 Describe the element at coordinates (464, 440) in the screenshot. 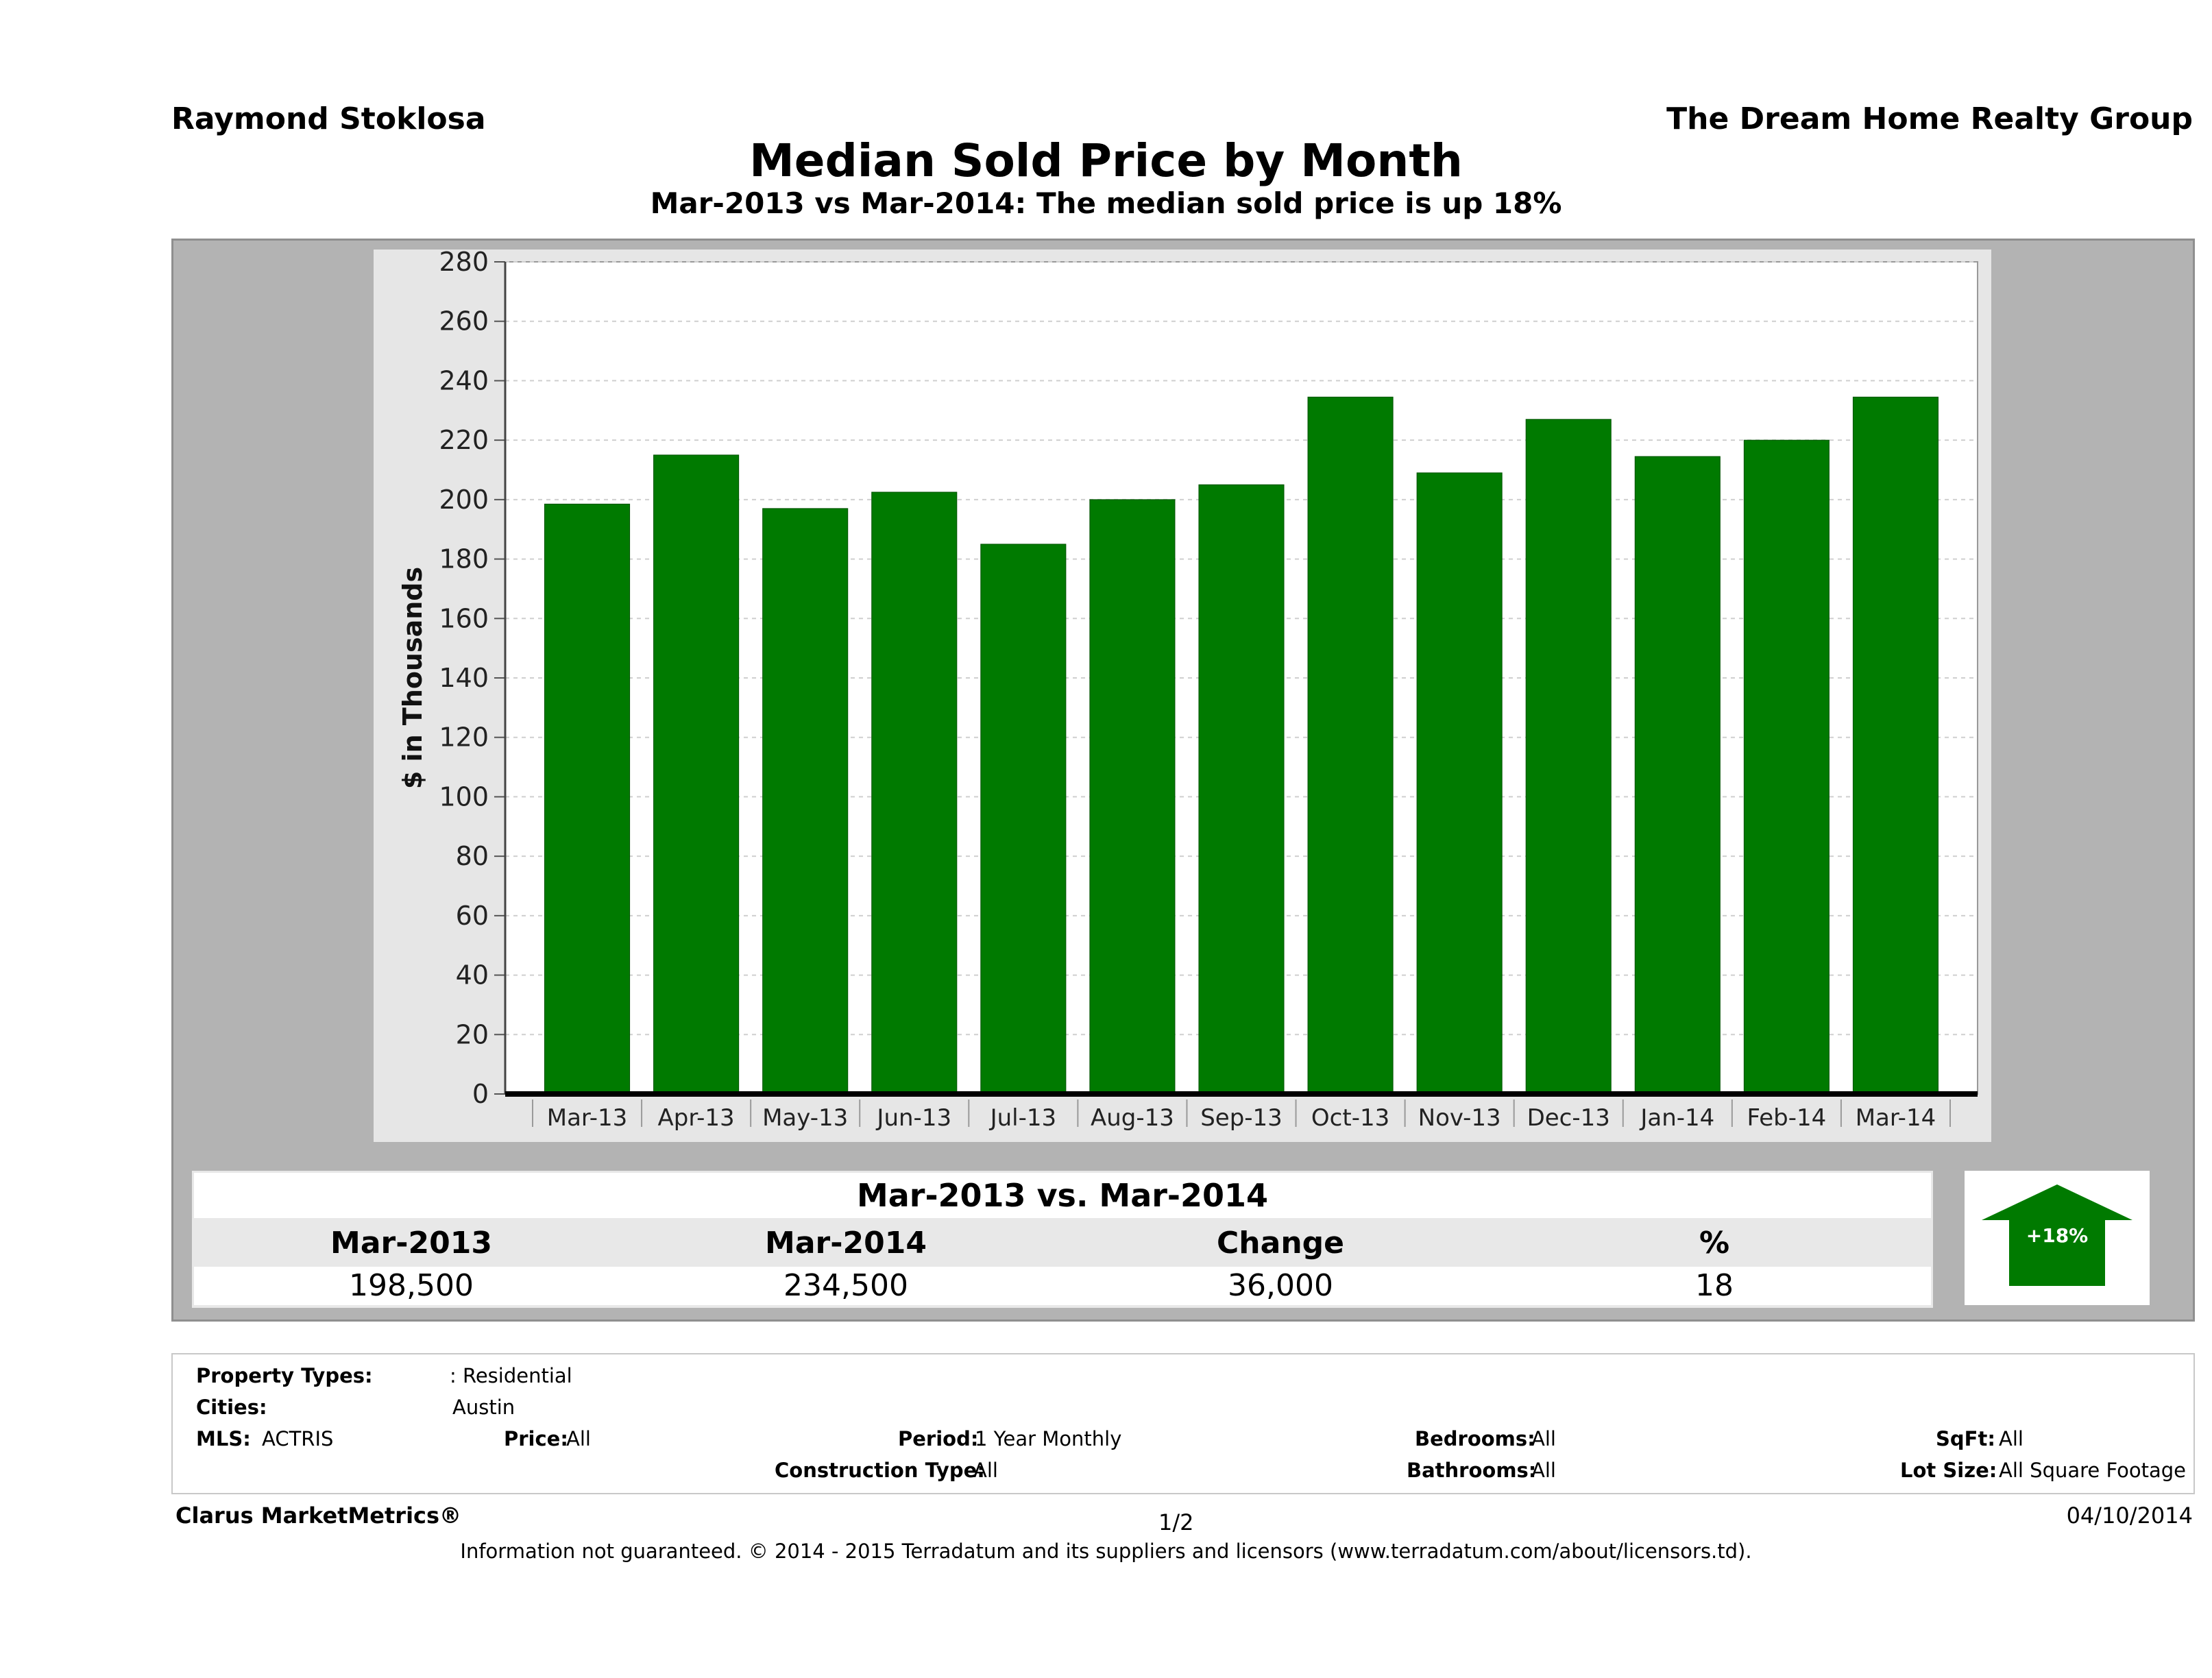

I see `y-tick-label: 220` at that location.